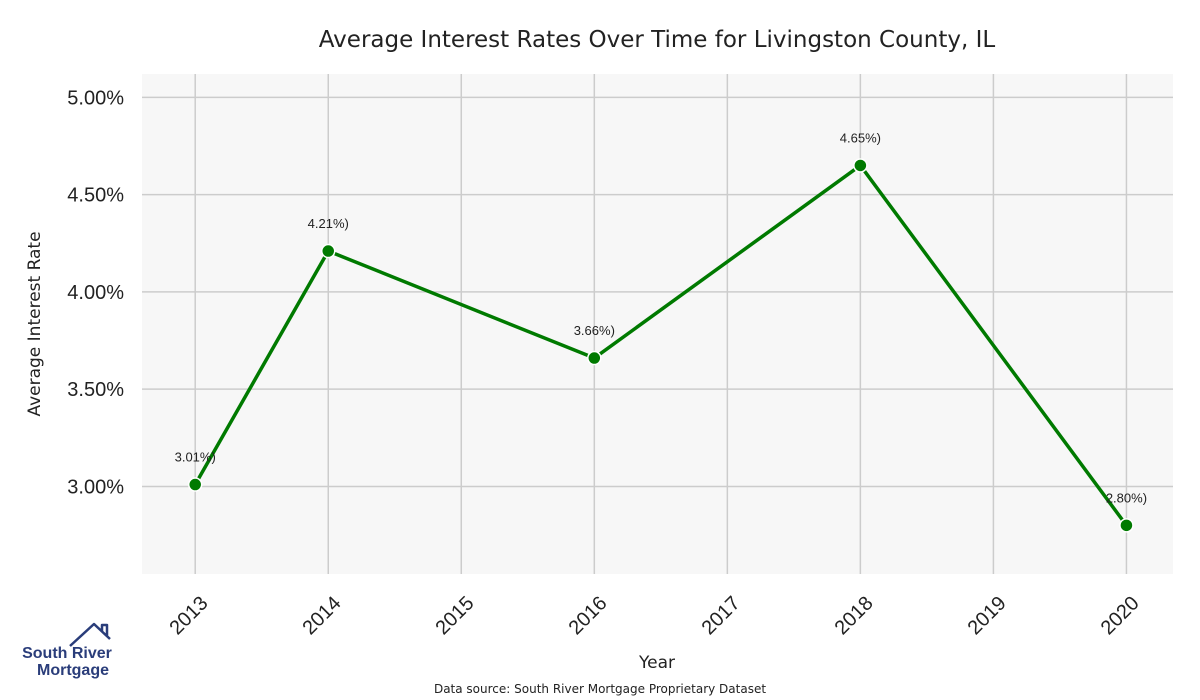  Describe the element at coordinates (67, 653) in the screenshot. I see `logo-line1: South River` at that location.